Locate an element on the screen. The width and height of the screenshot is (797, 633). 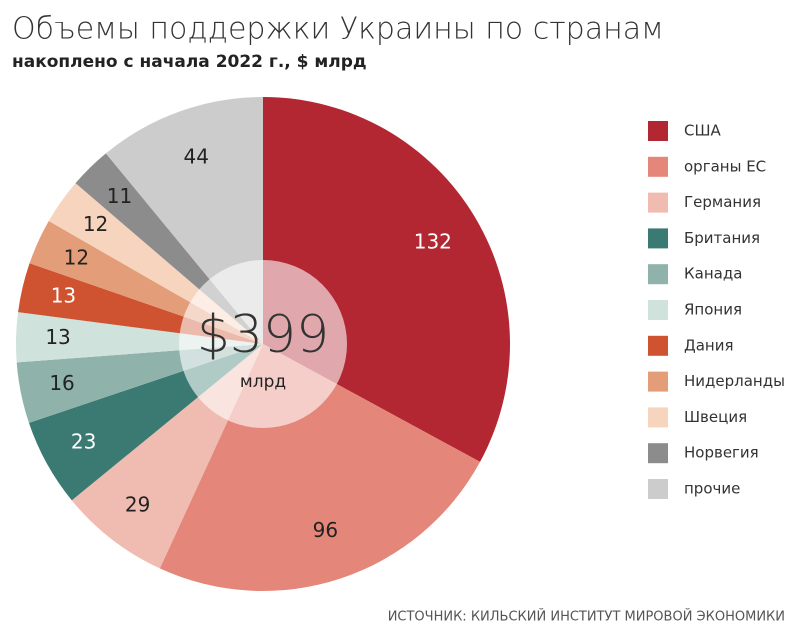
center-sublabel: млрд is located at coordinates (263, 382).